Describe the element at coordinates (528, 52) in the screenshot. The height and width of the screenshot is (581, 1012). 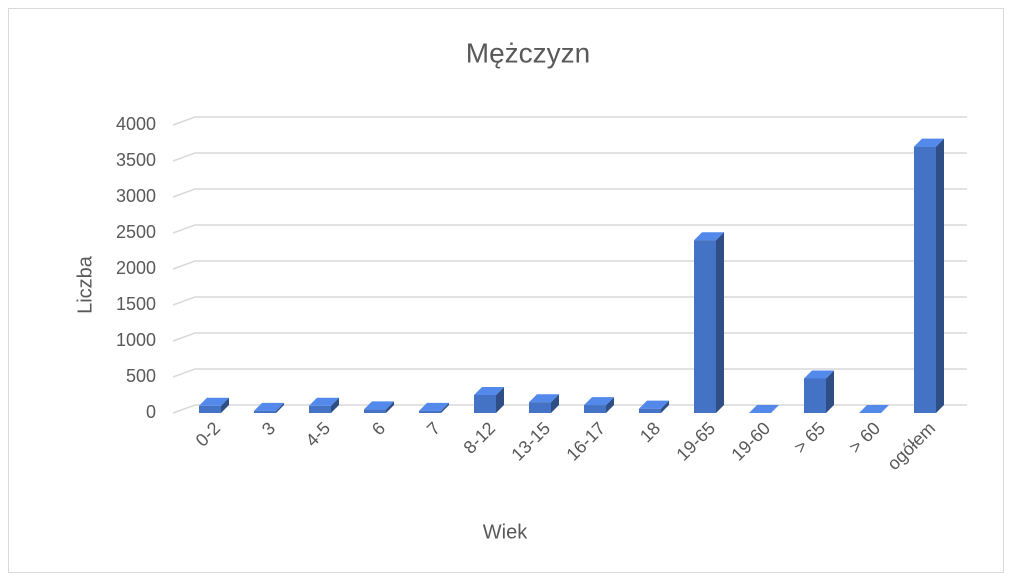
I see `chart-title: Mężczyzn` at that location.